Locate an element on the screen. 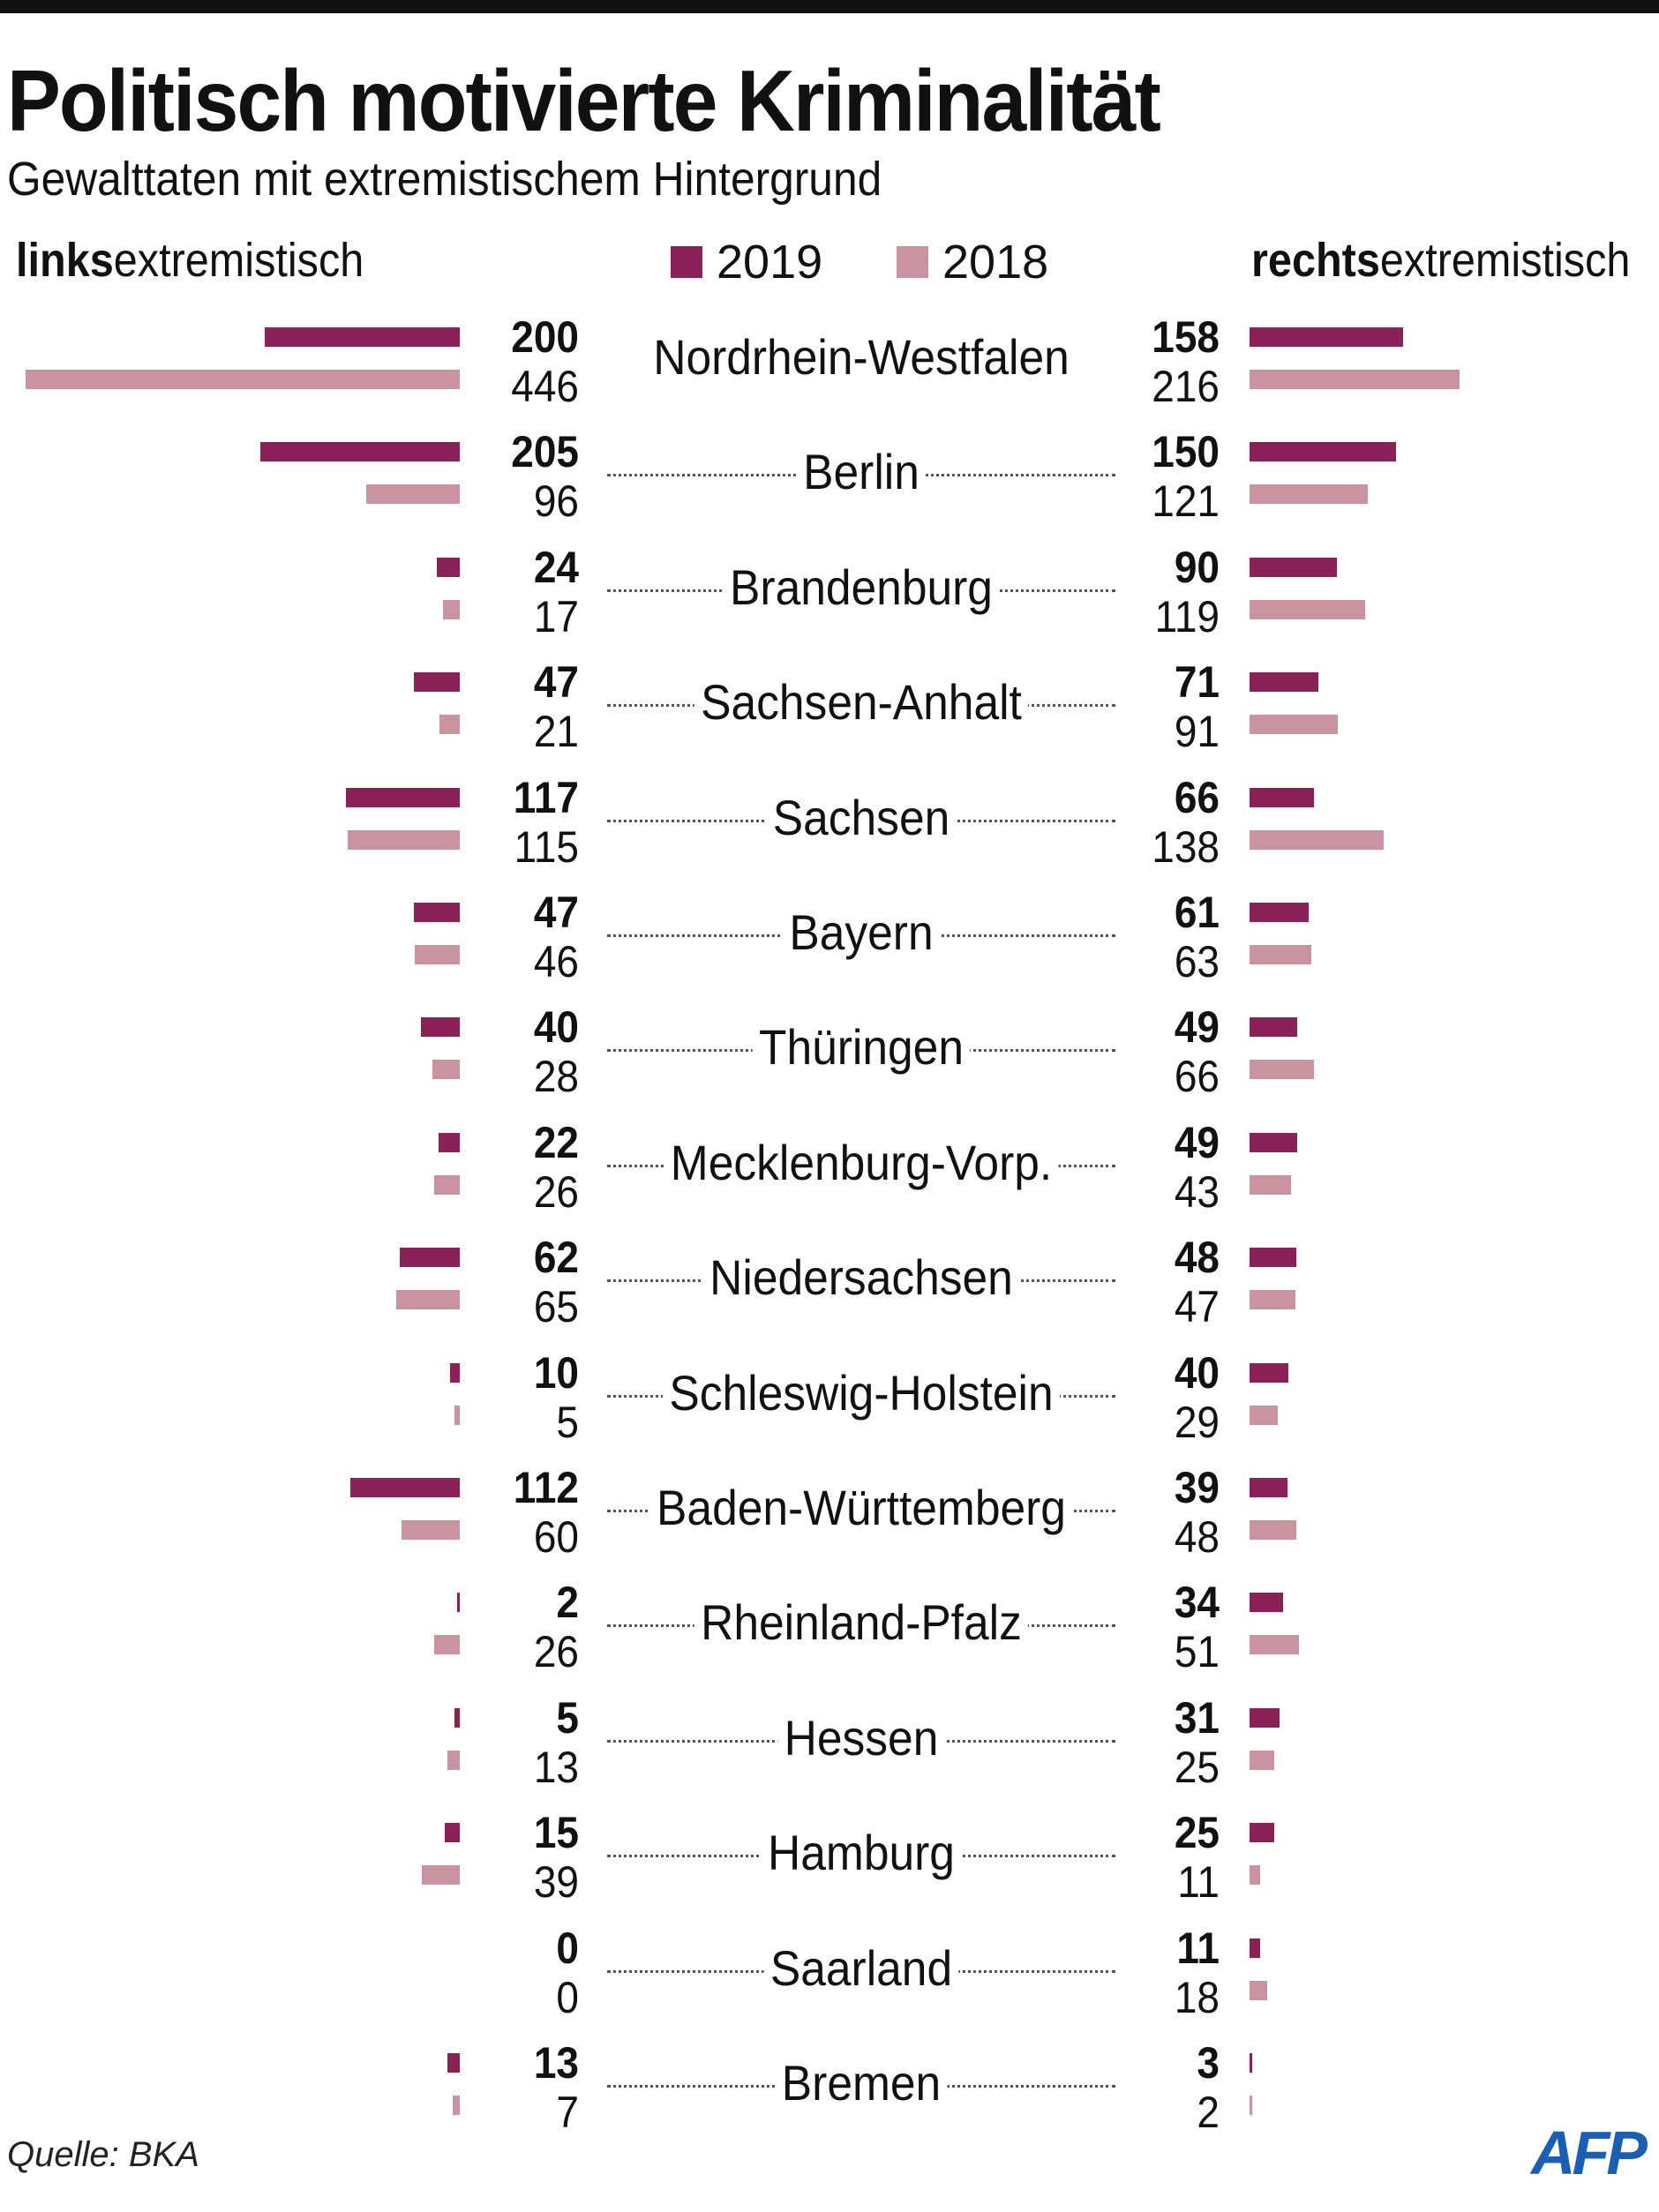  legend-2018: 2018 is located at coordinates (972, 262).